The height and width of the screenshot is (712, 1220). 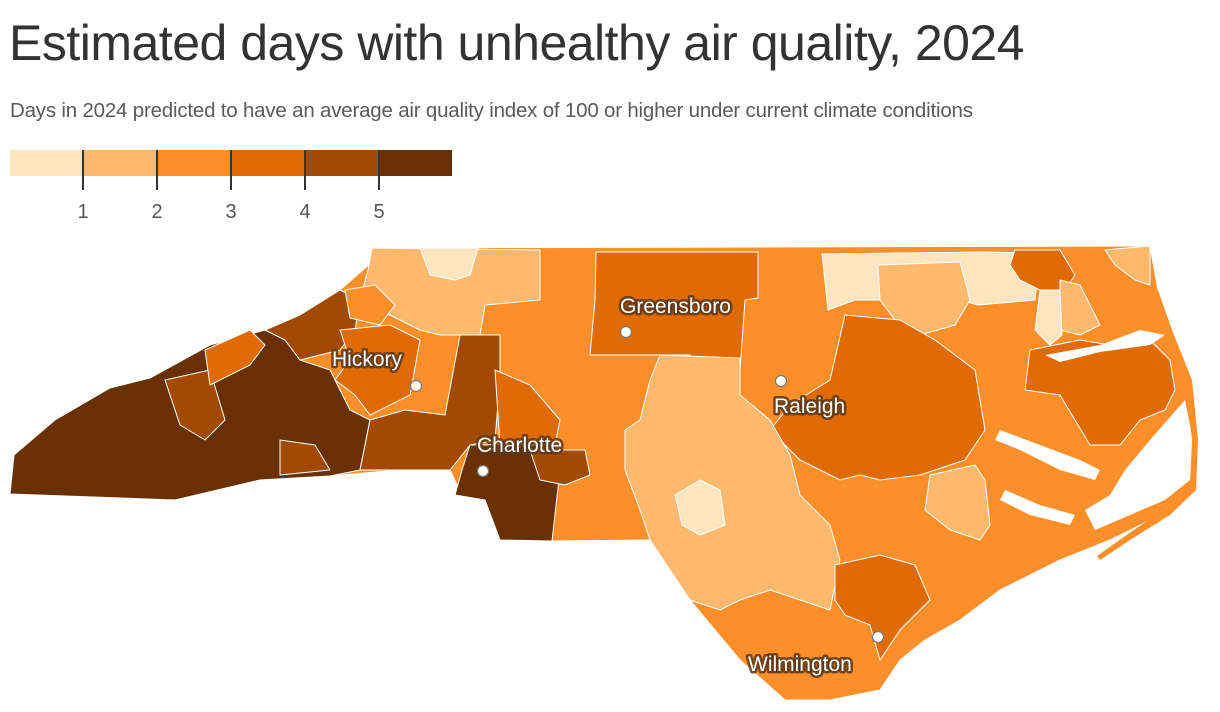 What do you see at coordinates (305, 212) in the screenshot?
I see `legend-tick-label: 4` at bounding box center [305, 212].